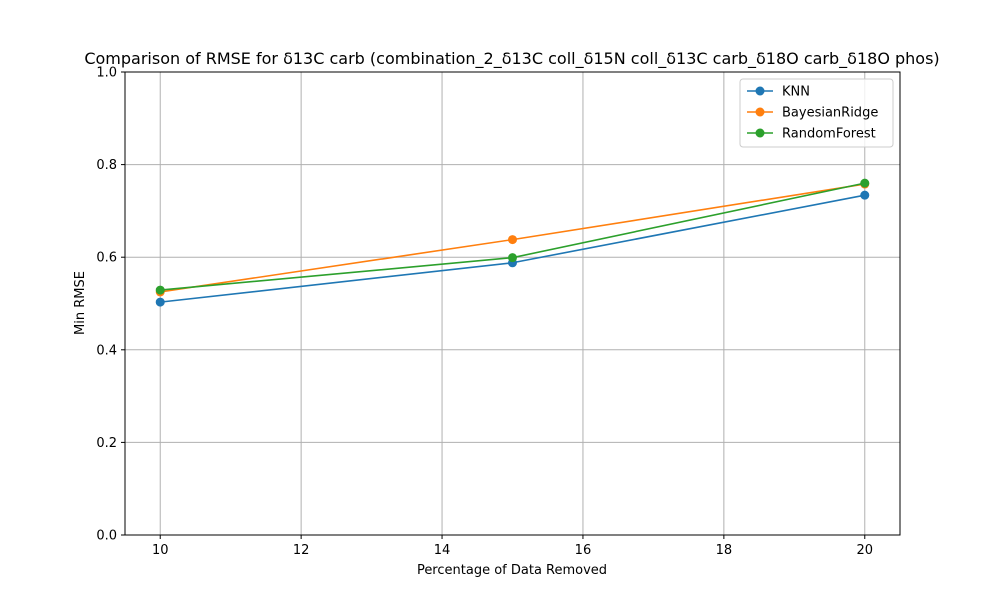  Describe the element at coordinates (512, 570) in the screenshot. I see `x-axis-label: Percentage of Data Removed` at that location.